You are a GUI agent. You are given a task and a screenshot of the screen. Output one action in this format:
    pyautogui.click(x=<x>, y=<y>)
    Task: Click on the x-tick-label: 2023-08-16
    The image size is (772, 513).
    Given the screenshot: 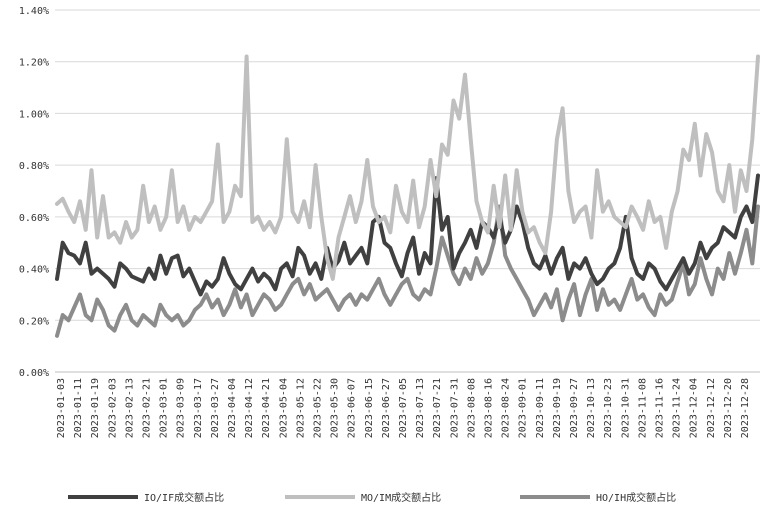 What is the action you would take?
    pyautogui.click(x=489, y=408)
    